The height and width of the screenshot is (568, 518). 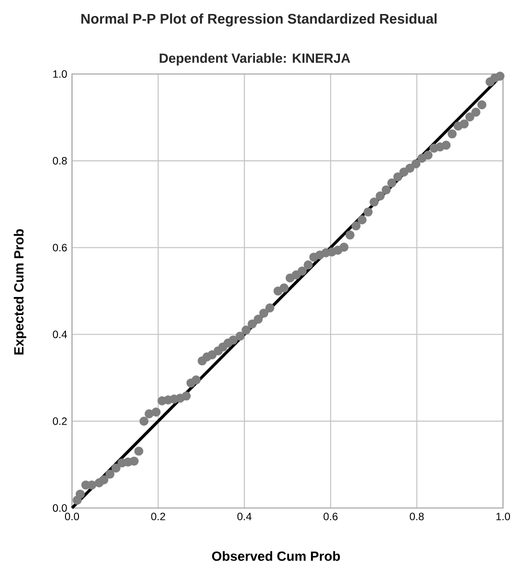 What do you see at coordinates (158, 516) in the screenshot?
I see `x-tick-label: 0.2` at bounding box center [158, 516].